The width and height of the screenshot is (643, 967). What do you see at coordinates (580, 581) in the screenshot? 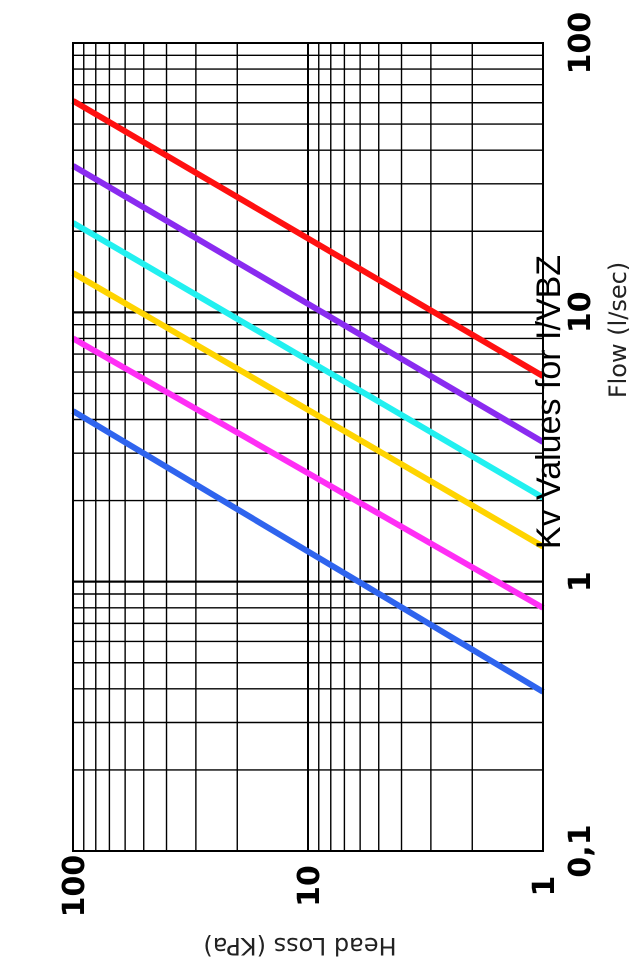
I see `flow-tick-label: 1` at bounding box center [580, 581].